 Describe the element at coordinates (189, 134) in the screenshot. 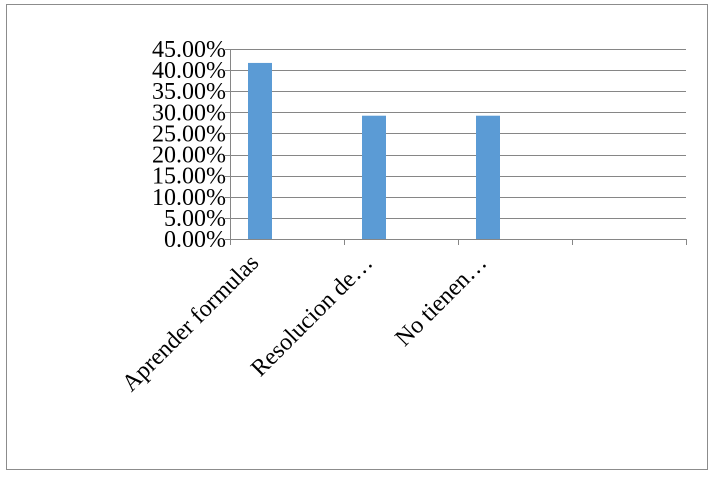

I see `y-tick-label: 25.00%` at that location.